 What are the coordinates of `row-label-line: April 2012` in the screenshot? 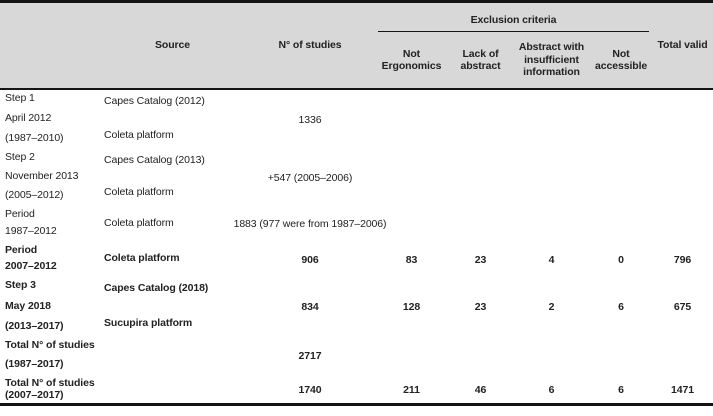 It's located at (28, 118).